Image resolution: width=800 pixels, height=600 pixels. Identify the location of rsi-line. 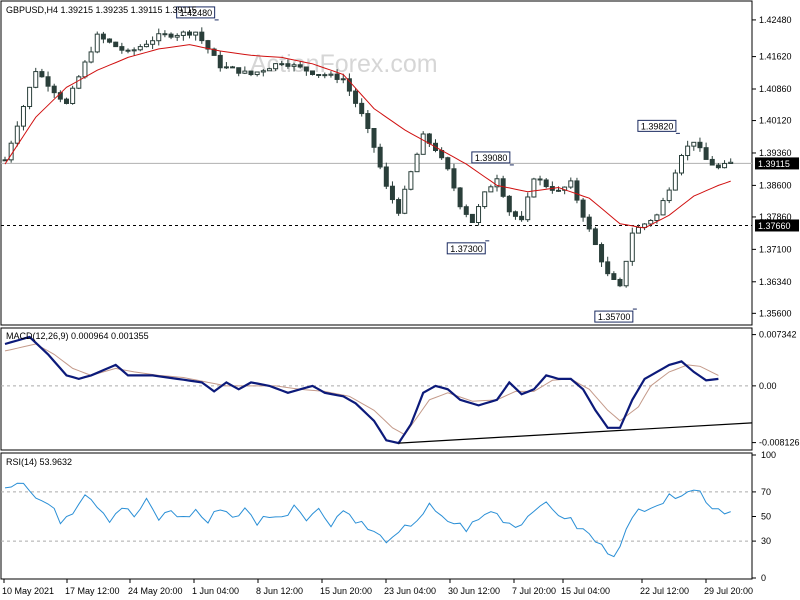
(367, 520).